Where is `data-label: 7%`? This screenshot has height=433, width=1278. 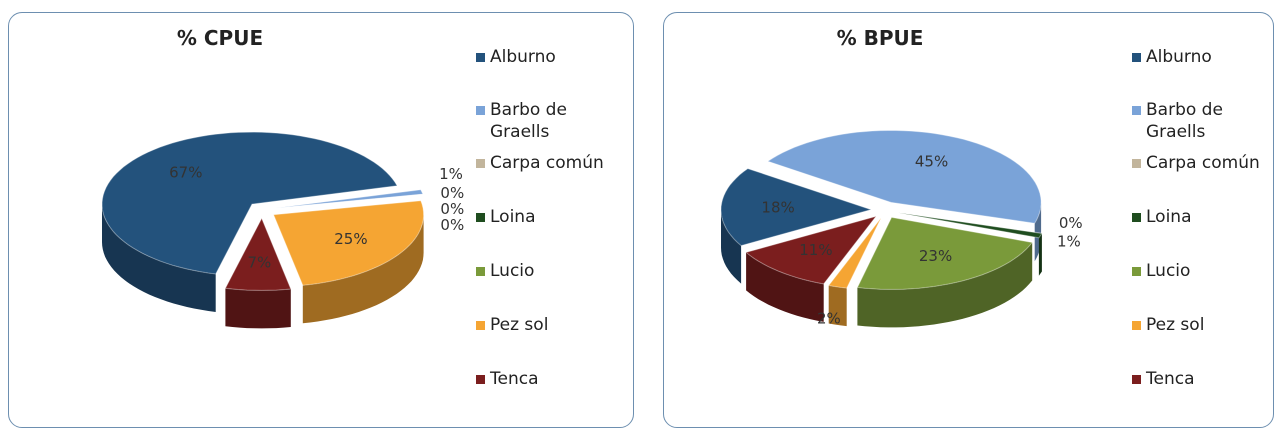
data-label: 7% is located at coordinates (259, 263).